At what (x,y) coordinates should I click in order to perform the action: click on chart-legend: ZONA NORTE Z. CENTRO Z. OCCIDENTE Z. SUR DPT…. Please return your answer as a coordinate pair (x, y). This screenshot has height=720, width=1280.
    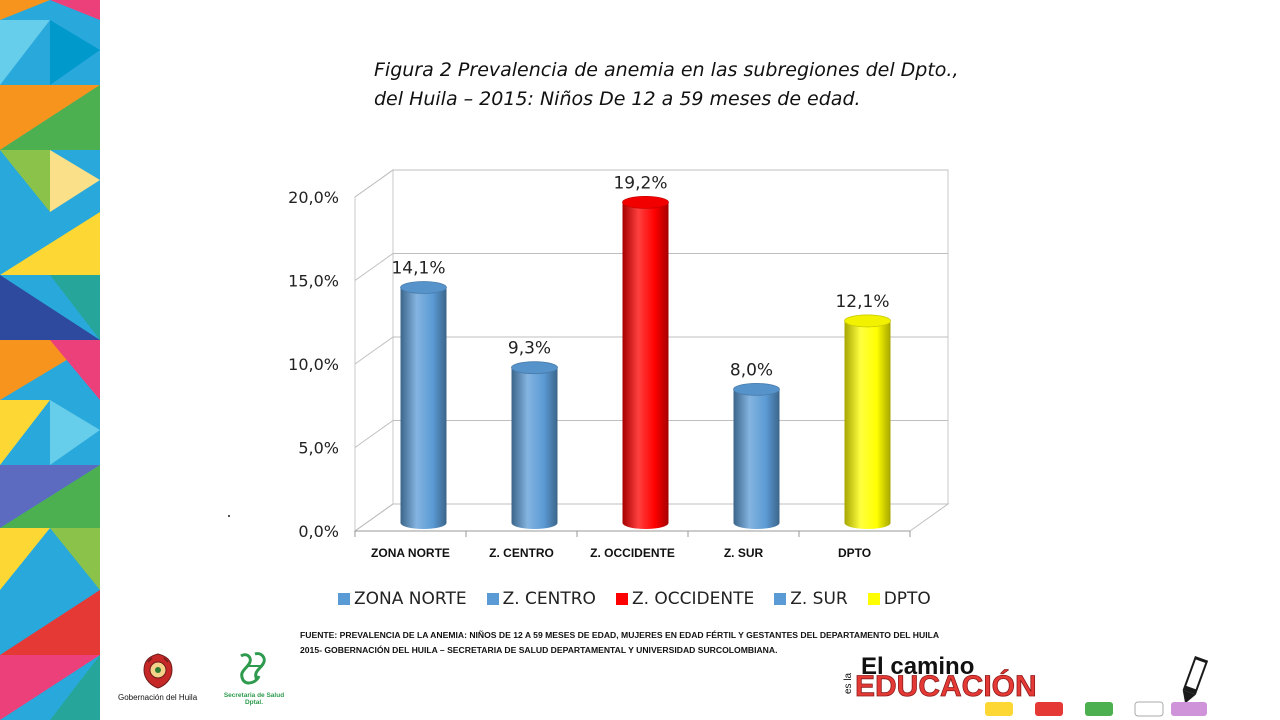
    Looking at the image, I should click on (644, 599).